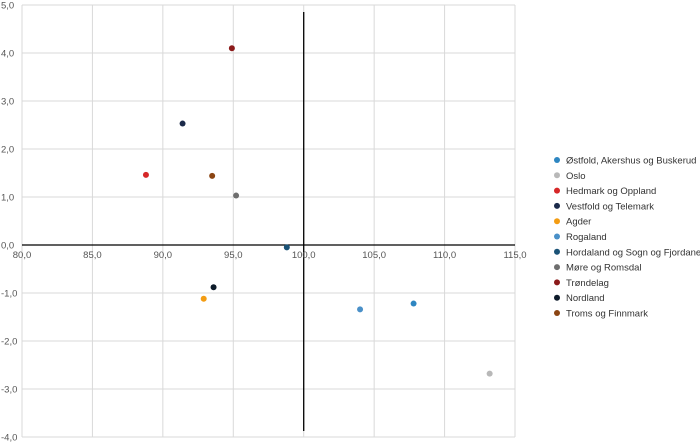  I want to click on y-tick-label: 5,0, so click(7, 6).